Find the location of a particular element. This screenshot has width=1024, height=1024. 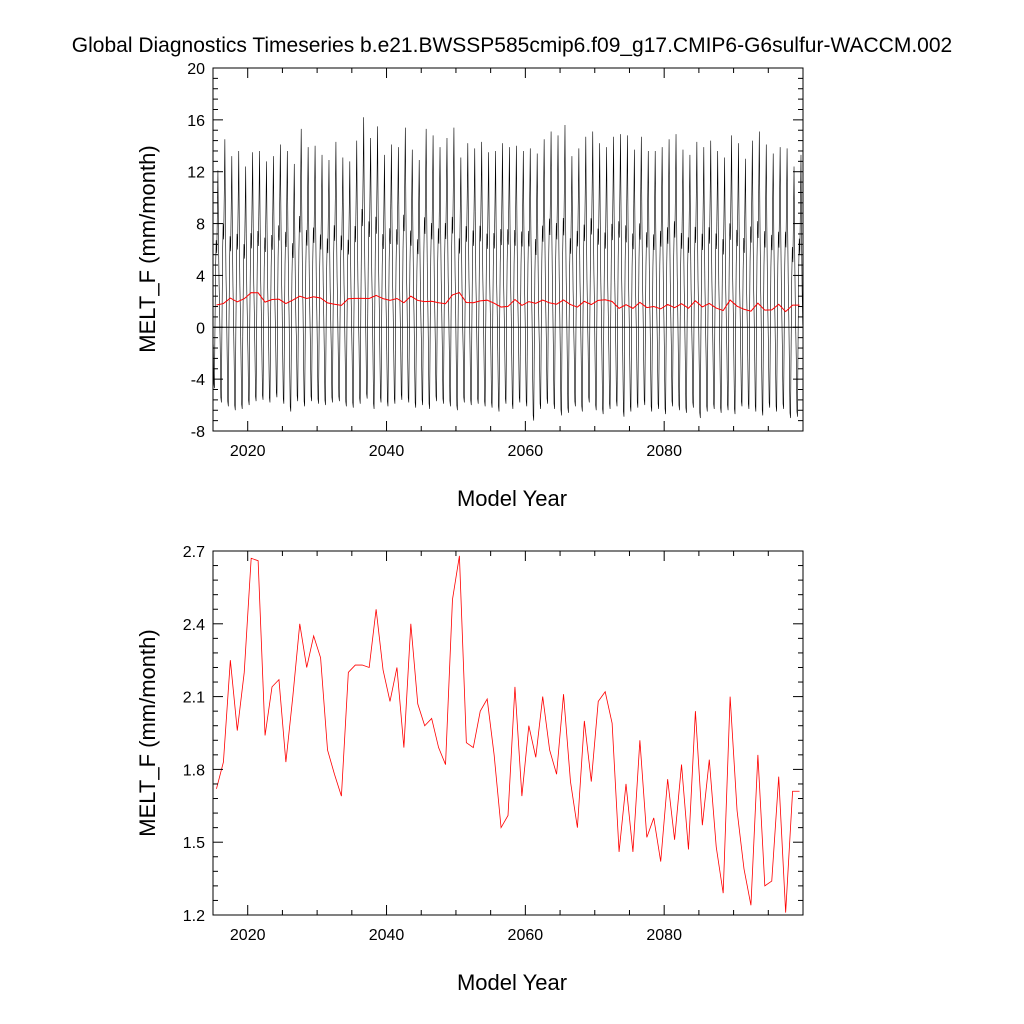

y-tick-label: 8 is located at coordinates (200, 225).